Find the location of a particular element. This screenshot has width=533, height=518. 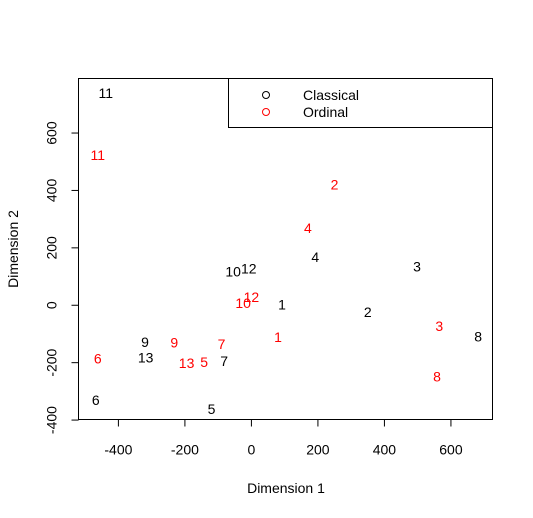

x-tick-label: 200 is located at coordinates (318, 450).